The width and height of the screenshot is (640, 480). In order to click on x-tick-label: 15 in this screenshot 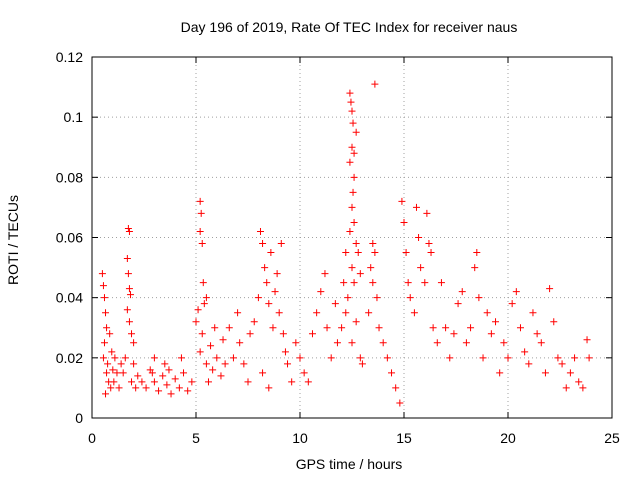, I will do `click(404, 438)`.